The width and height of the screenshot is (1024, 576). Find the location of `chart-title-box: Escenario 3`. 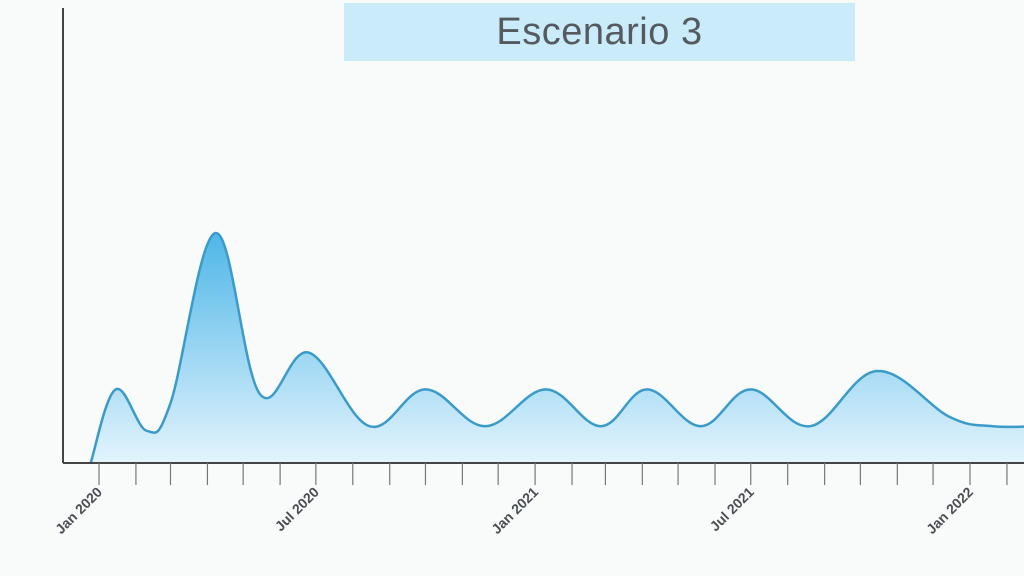

chart-title-box: Escenario 3 is located at coordinates (599, 32).